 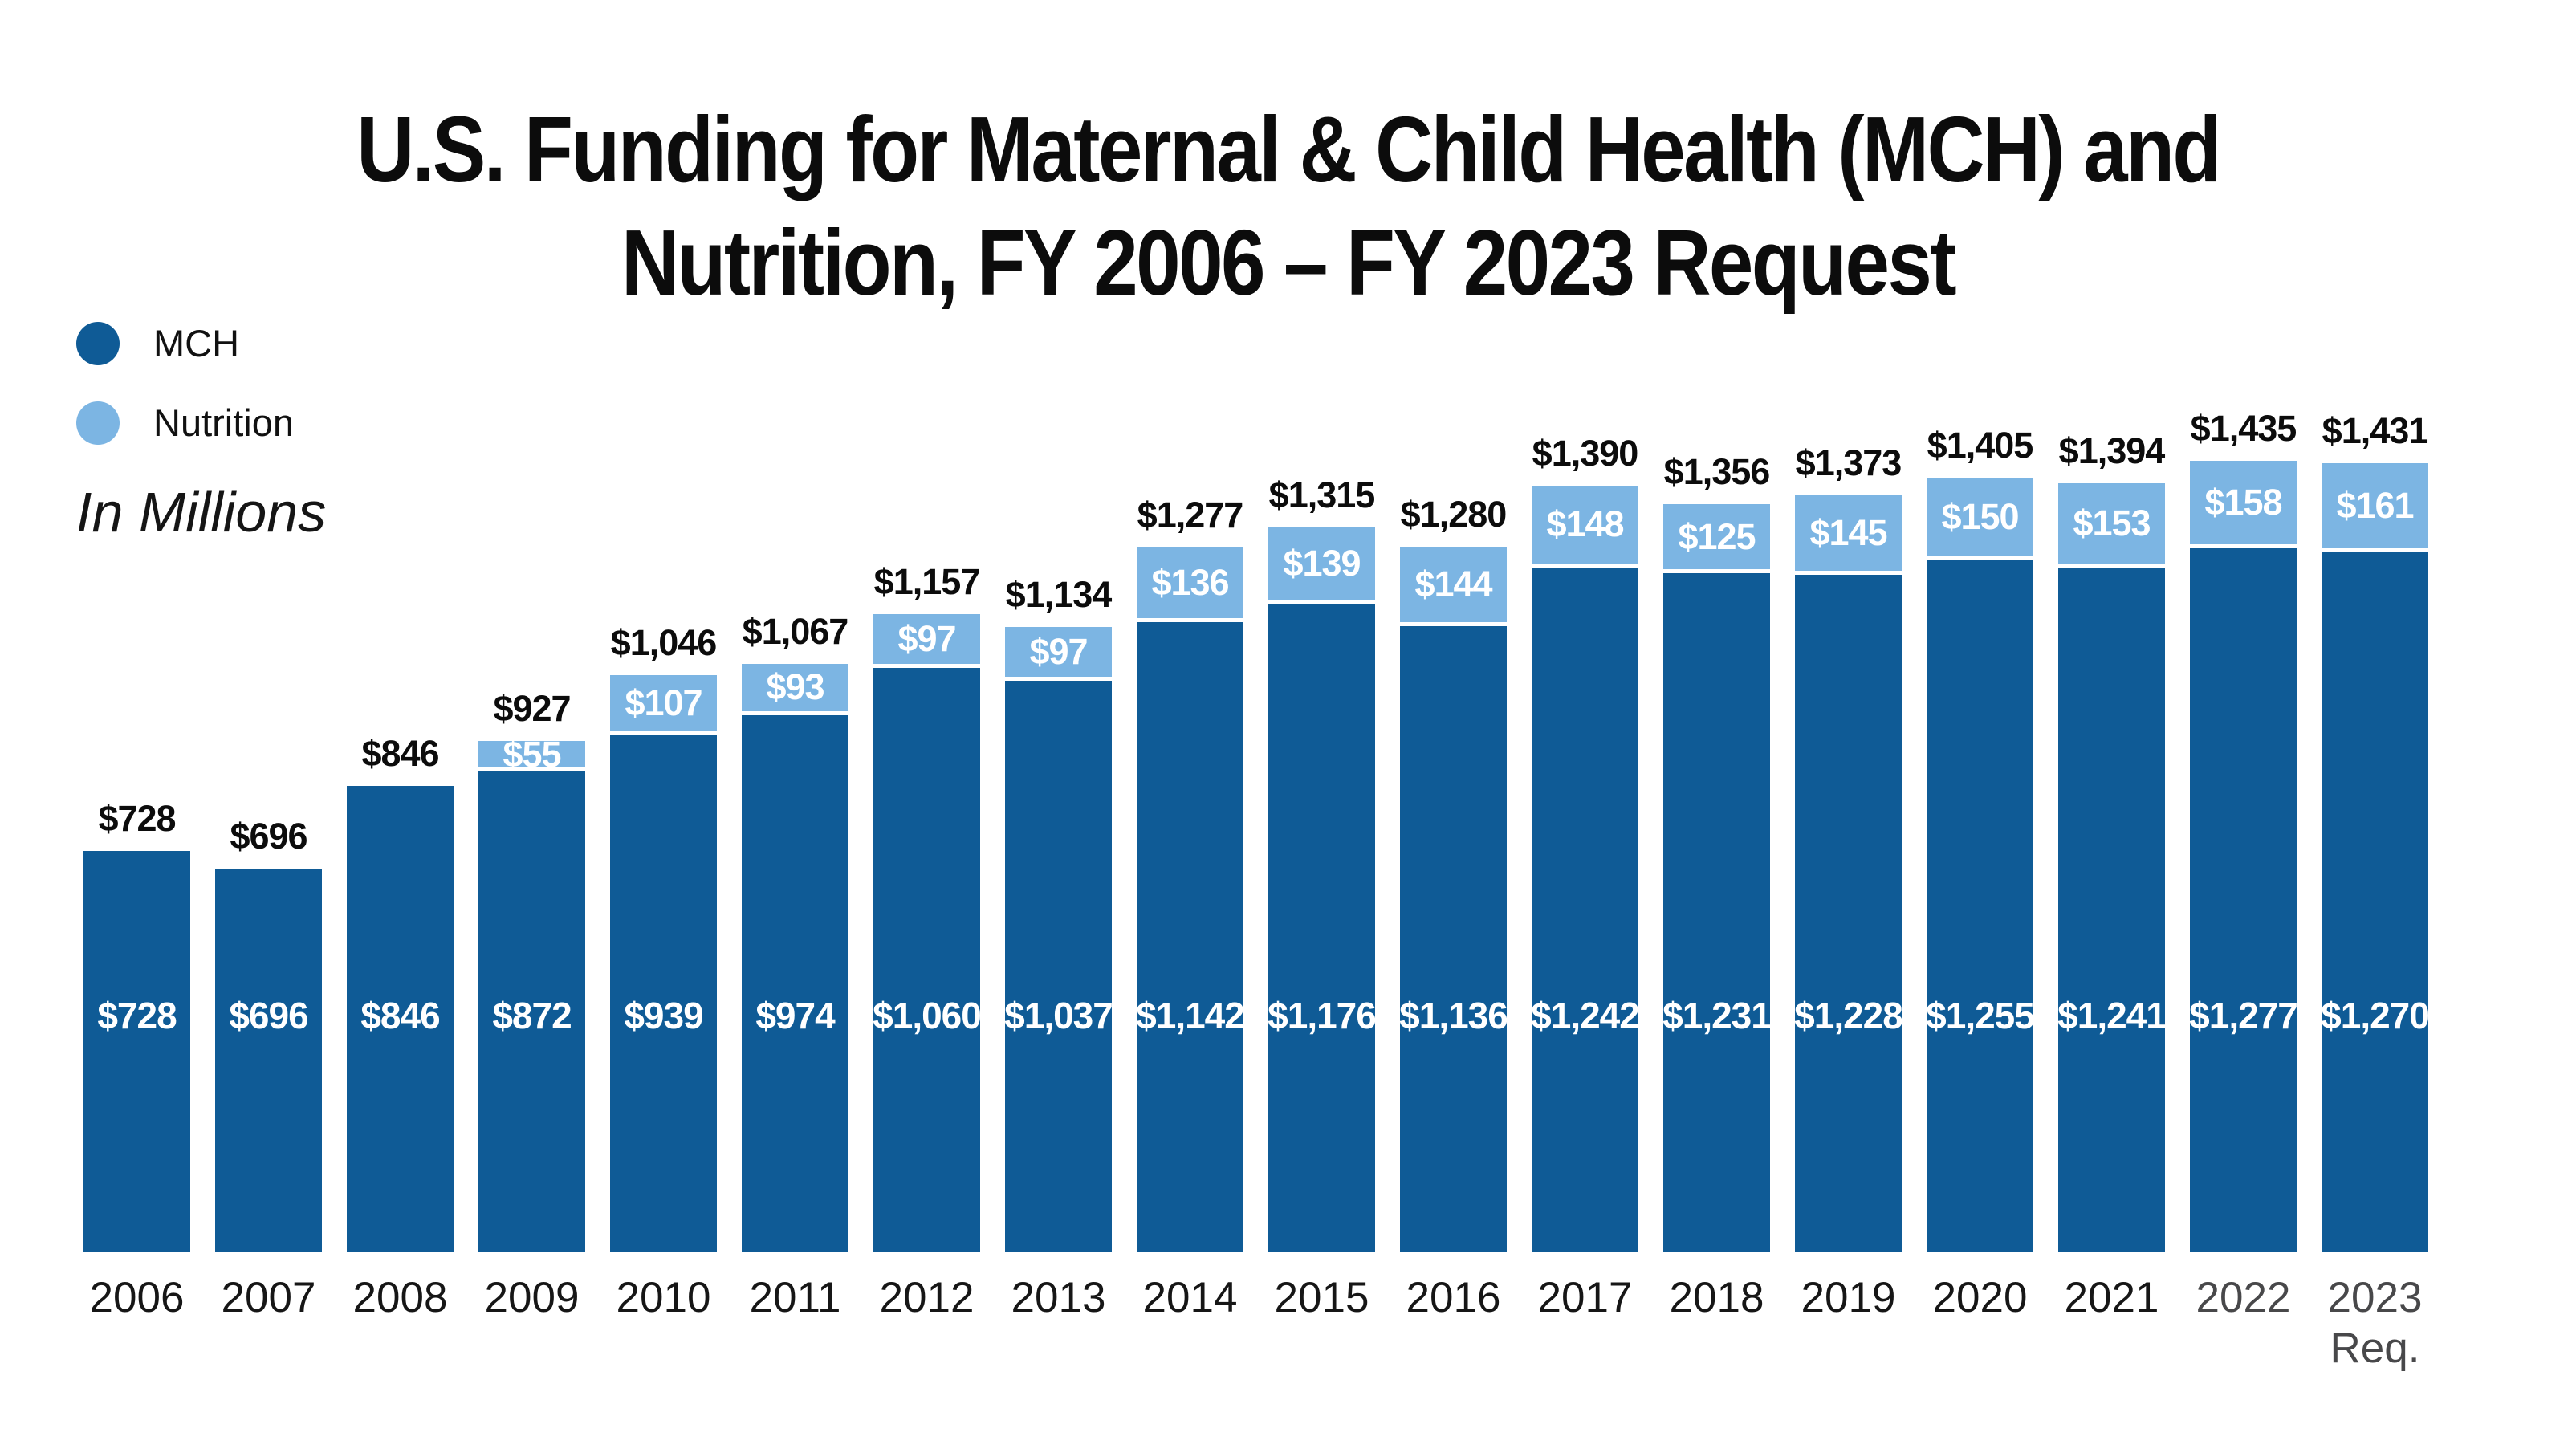 I want to click on total-value-label: $1,315, so click(x=1322, y=495).